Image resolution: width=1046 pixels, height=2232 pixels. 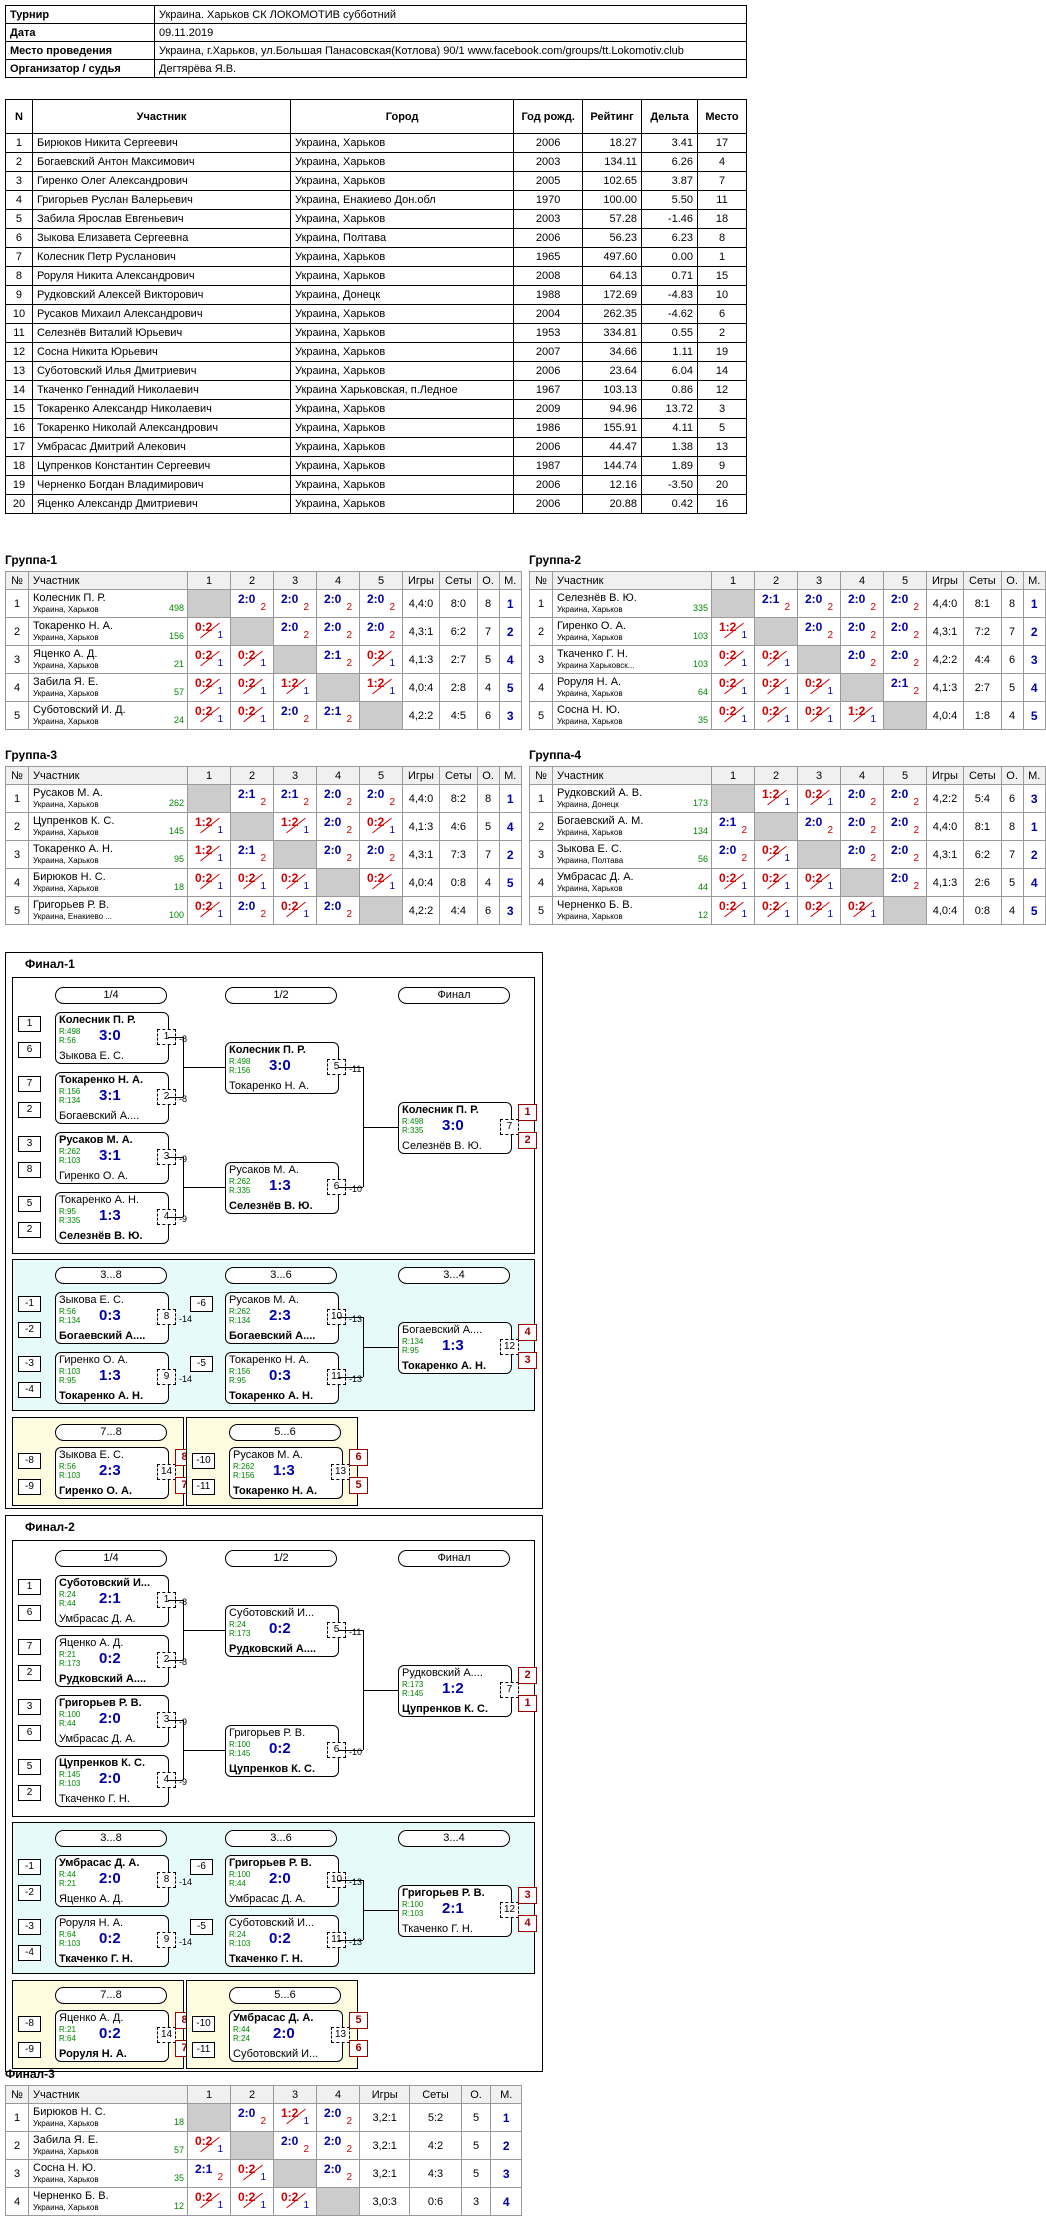 What do you see at coordinates (384, 2117) in the screenshot?
I see `games-cell: 3,2:1` at bounding box center [384, 2117].